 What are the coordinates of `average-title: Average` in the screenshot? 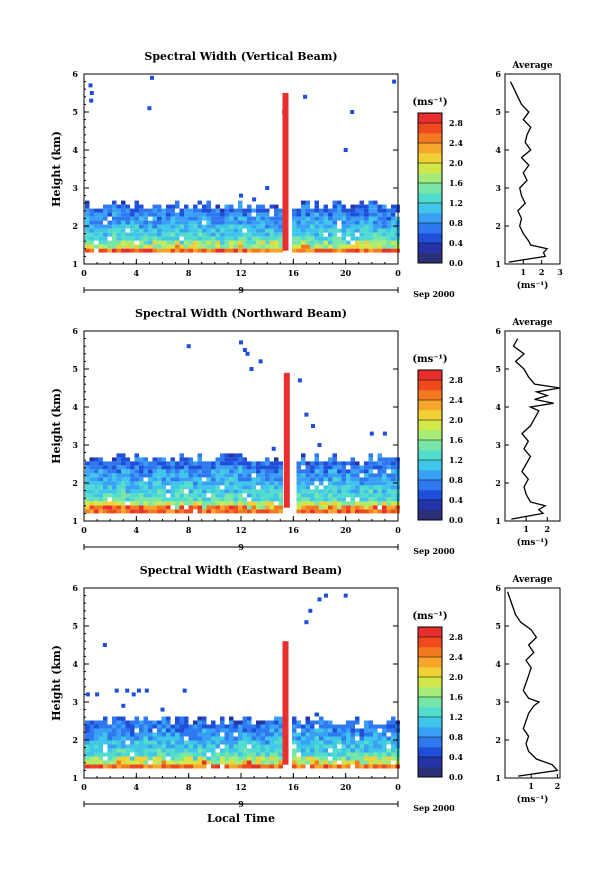 It's located at (531, 66).